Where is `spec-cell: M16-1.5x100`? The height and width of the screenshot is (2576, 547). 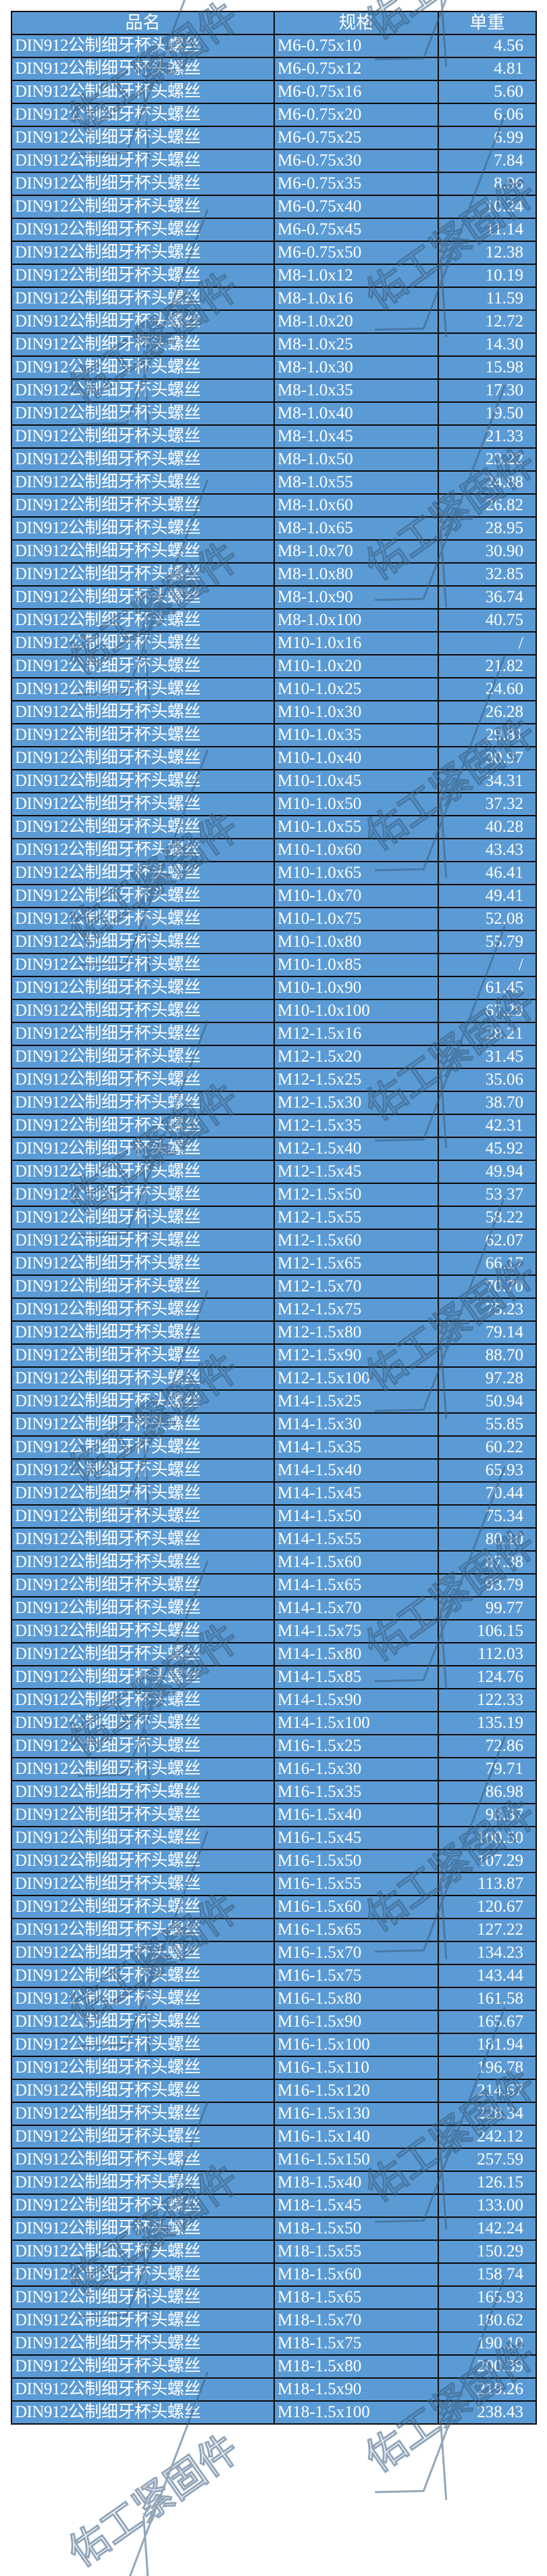
spec-cell: M16-1.5x100 is located at coordinates (356, 2045).